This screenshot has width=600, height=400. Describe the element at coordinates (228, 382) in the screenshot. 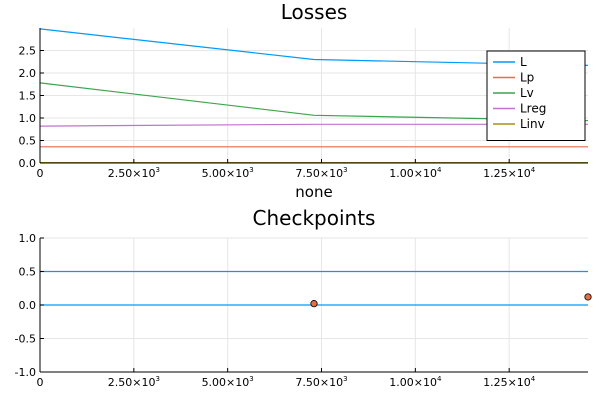

I see `checkpoints-x-tick-label: 5.00×10³` at that location.